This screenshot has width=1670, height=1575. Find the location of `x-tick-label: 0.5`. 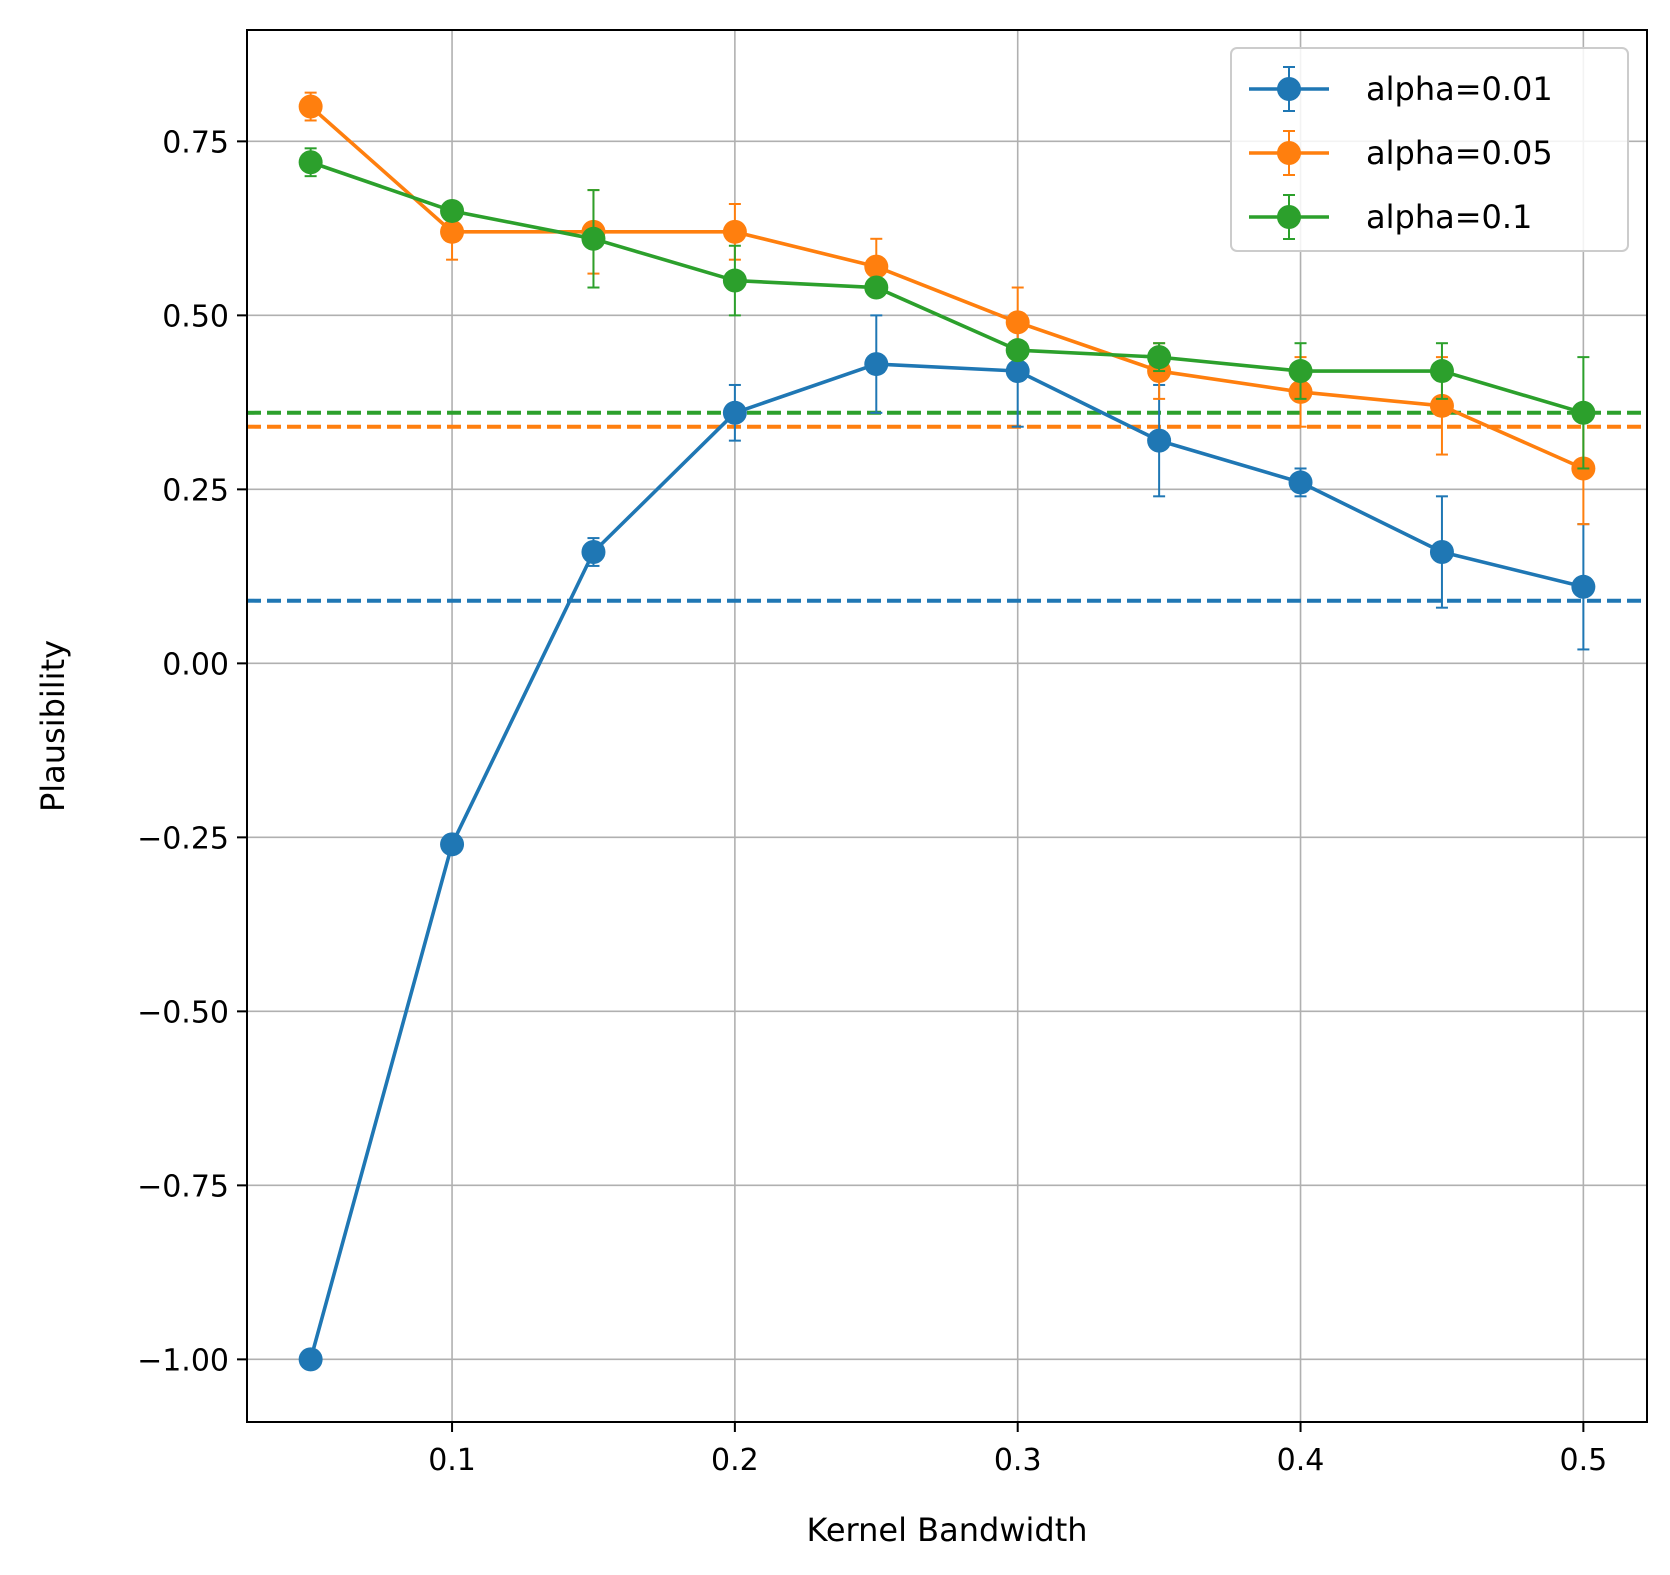

x-tick-label: 0.5 is located at coordinates (1584, 1460).